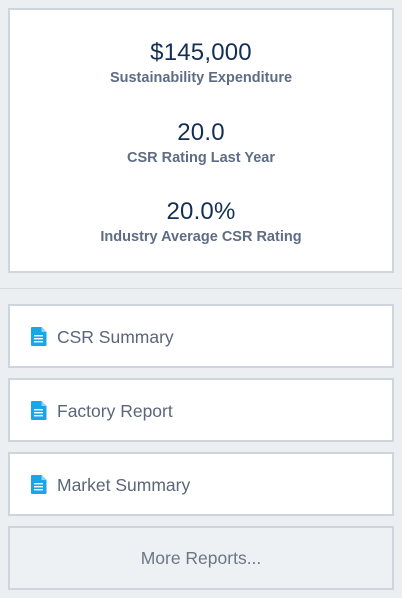  I want to click on stat-value: 20.0, so click(201, 132).